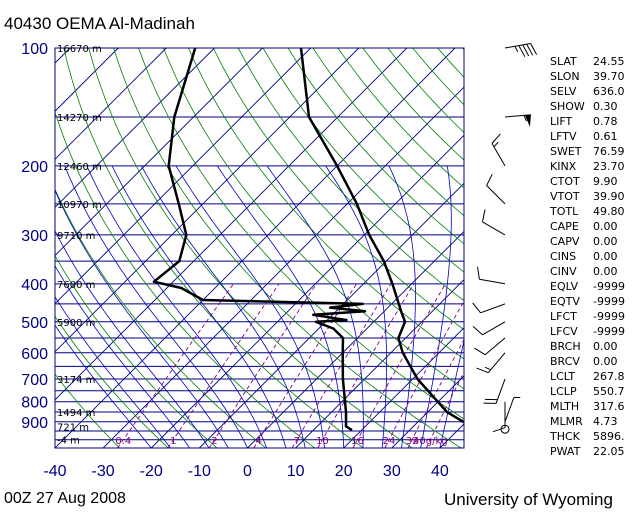  What do you see at coordinates (563, 316) in the screenshot?
I see `index-name: LFCT` at bounding box center [563, 316].